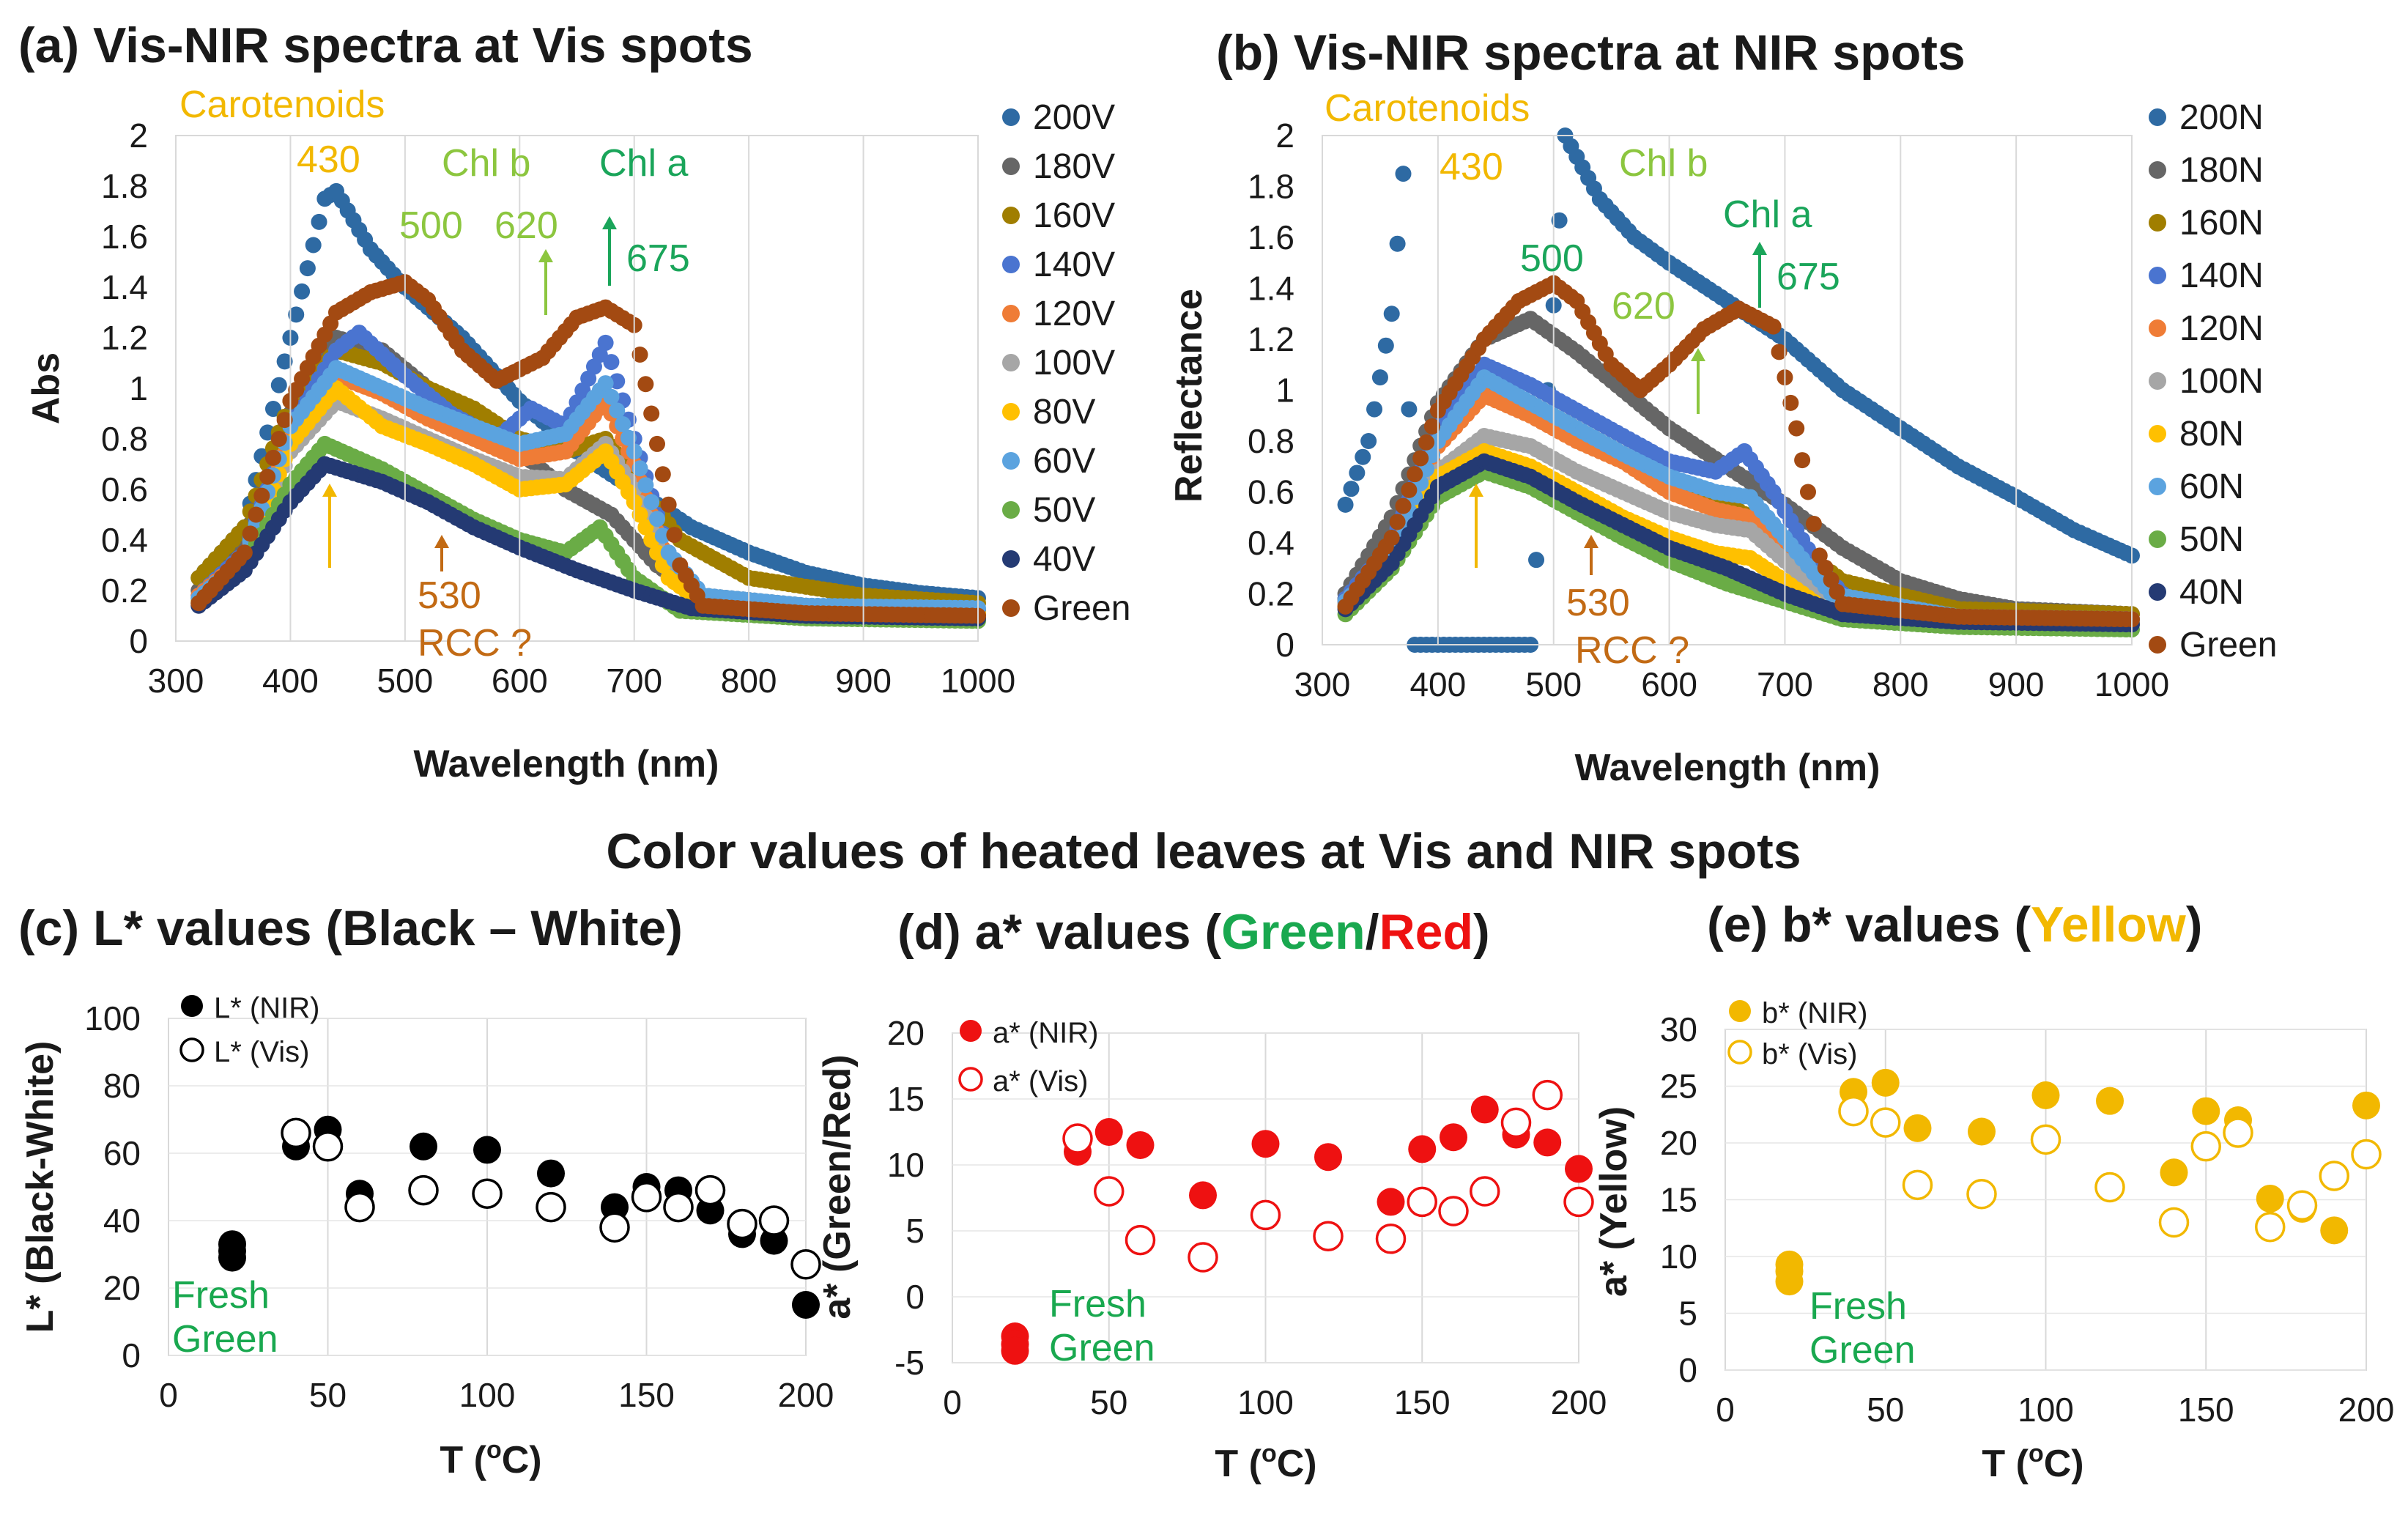 The height and width of the screenshot is (1521, 2408). I want to click on panel-c-series-layer, so click(519, 1217).